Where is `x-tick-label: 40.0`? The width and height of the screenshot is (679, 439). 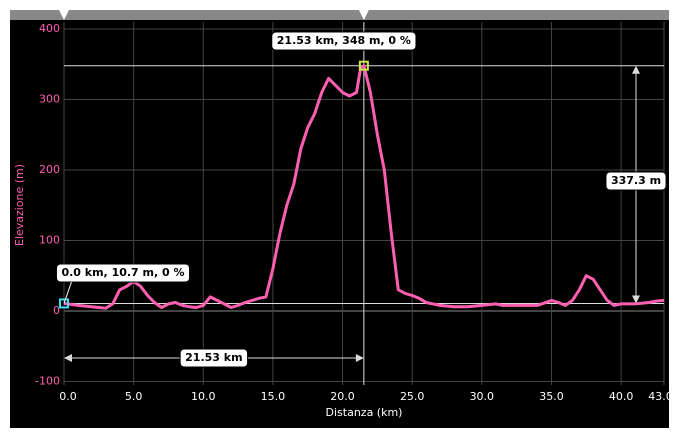 x-tick-label: 40.0 is located at coordinates (621, 396).